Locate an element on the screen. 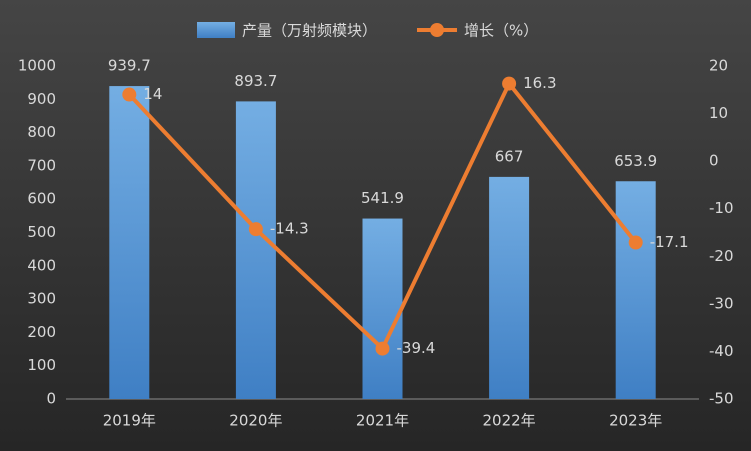  y-tick-label: 300 is located at coordinates (41, 299).